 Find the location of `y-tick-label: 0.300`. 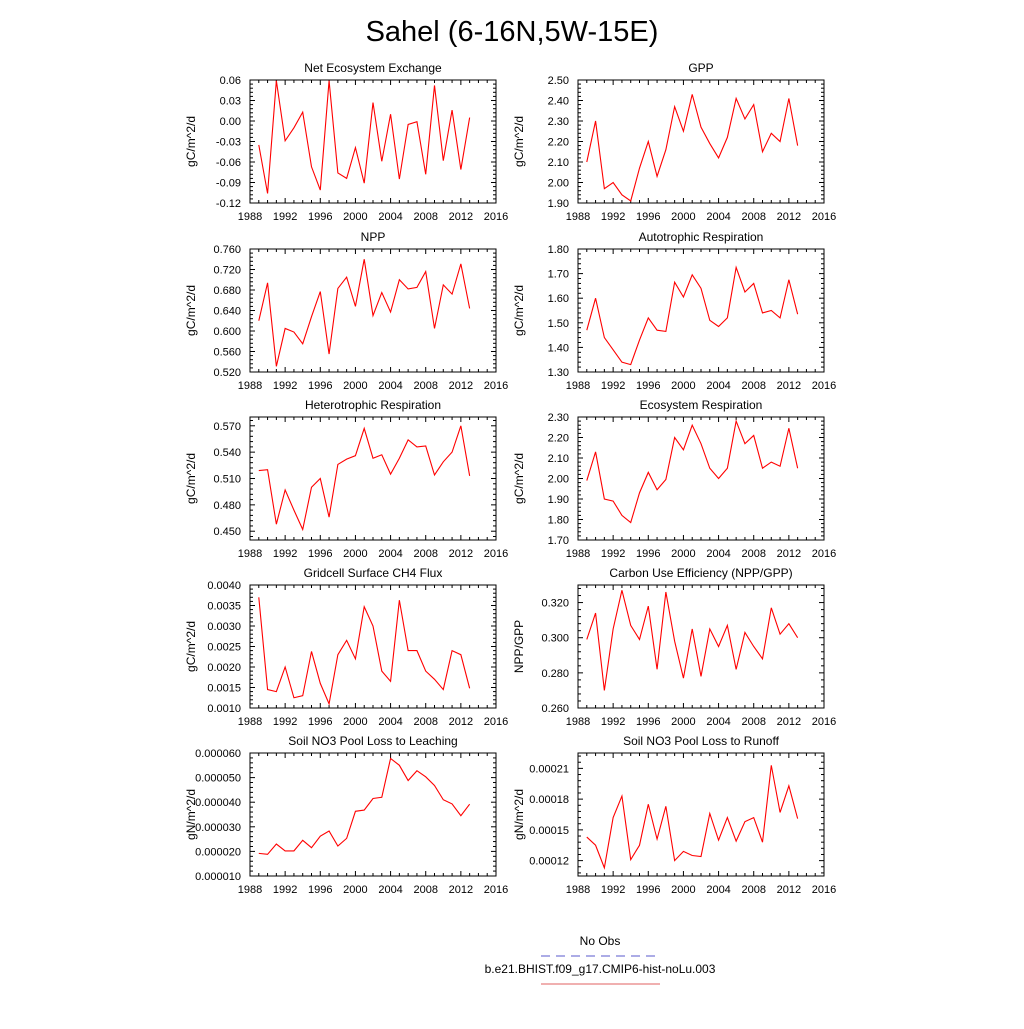

y-tick-label: 0.300 is located at coordinates (555, 639).